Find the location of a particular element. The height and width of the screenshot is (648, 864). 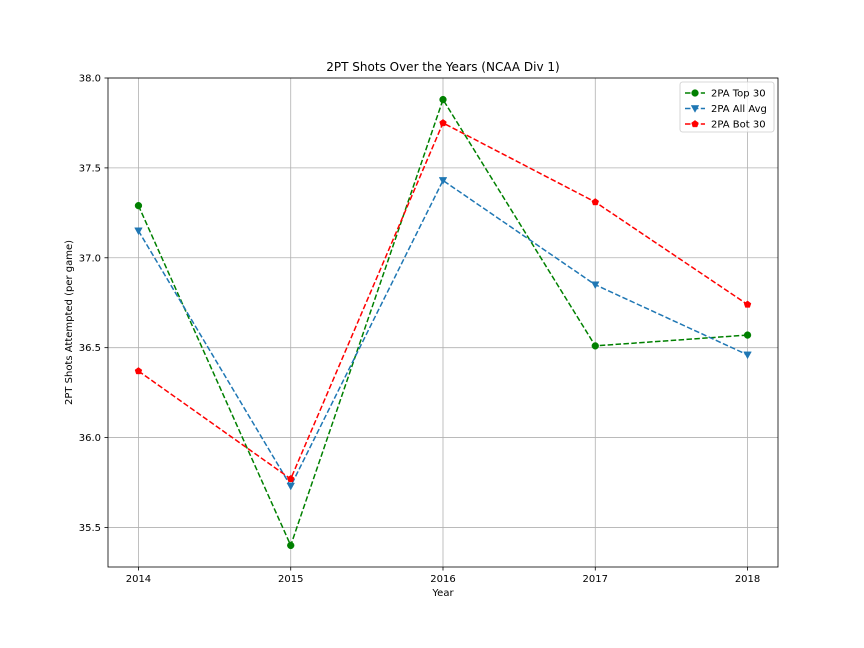

legend-item: 2PA Top 30 is located at coordinates (725, 94).